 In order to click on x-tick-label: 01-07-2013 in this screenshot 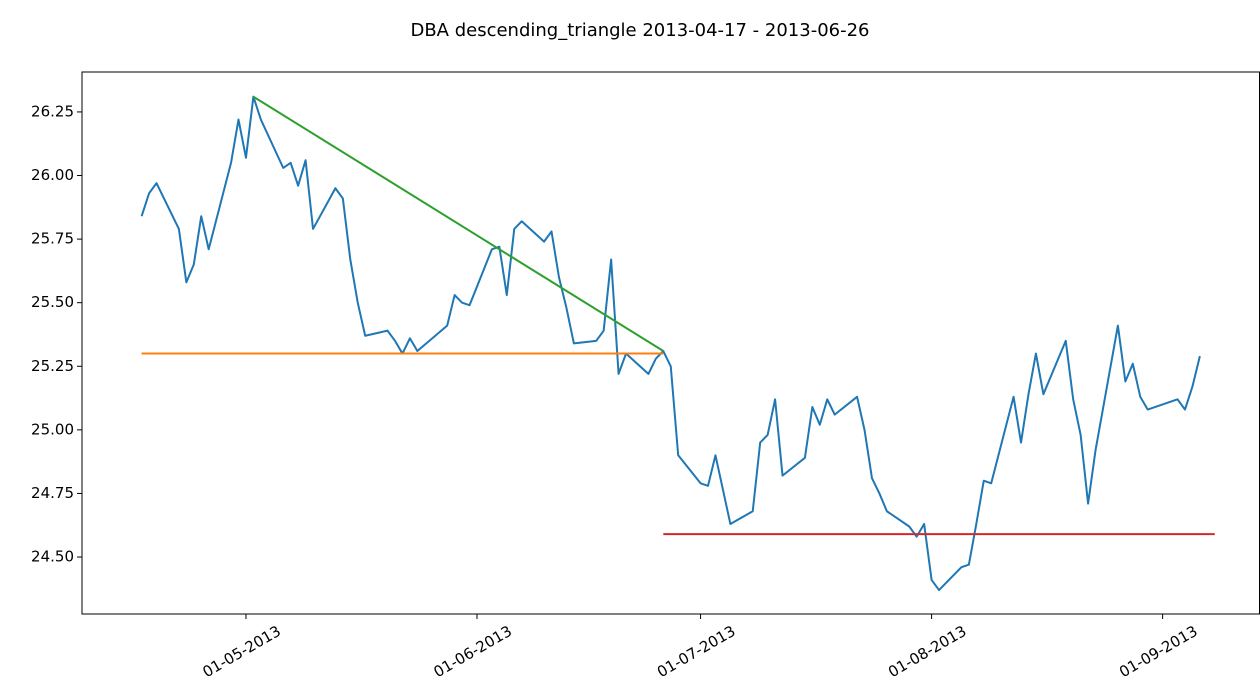, I will do `click(696, 651)`.